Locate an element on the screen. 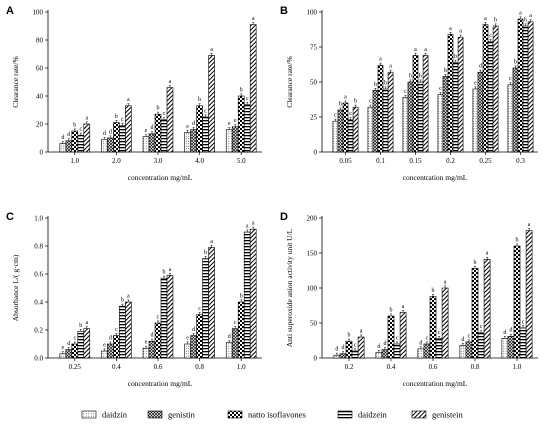 The height and width of the screenshot is (431, 550). y-tick-label: 80 is located at coordinates (40, 40).